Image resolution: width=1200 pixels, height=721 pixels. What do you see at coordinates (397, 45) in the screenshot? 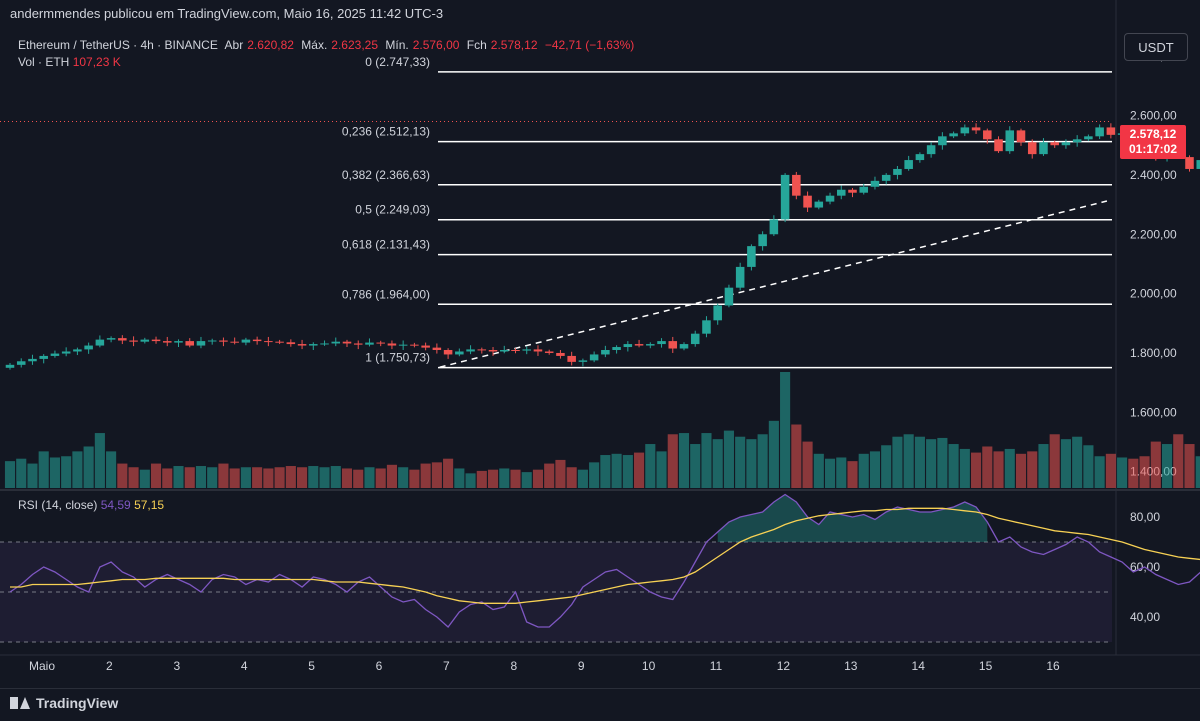
I see `low-label: Mín.` at bounding box center [397, 45].